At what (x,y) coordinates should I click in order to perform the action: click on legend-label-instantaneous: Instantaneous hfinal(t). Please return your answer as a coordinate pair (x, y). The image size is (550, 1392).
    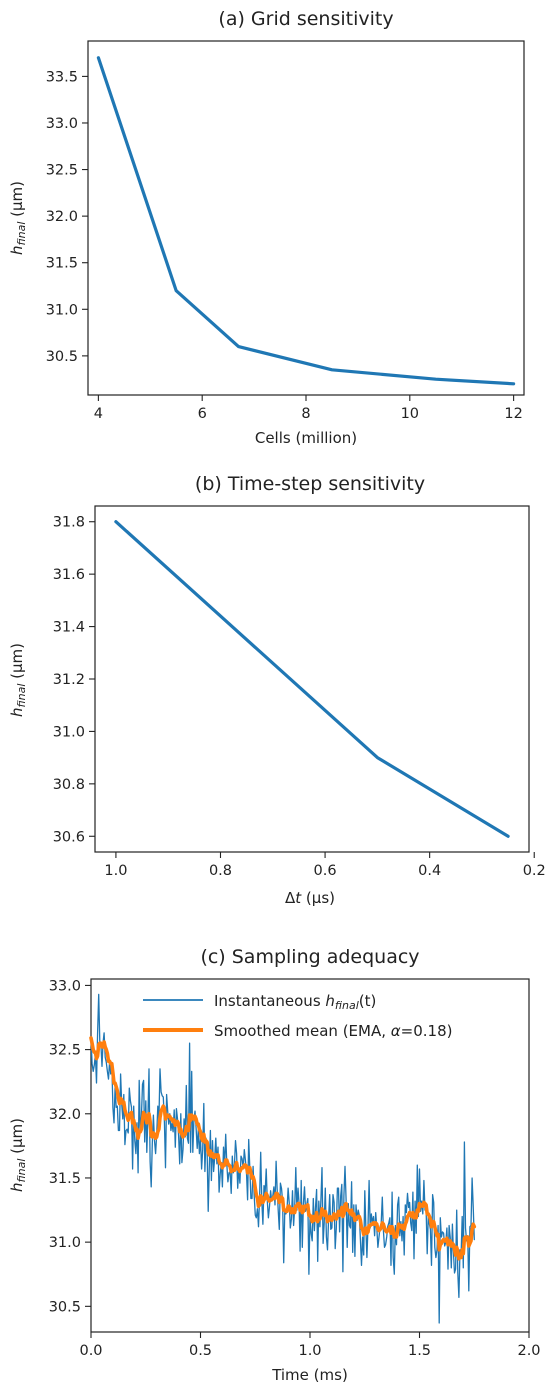
    Looking at the image, I should click on (295, 1002).